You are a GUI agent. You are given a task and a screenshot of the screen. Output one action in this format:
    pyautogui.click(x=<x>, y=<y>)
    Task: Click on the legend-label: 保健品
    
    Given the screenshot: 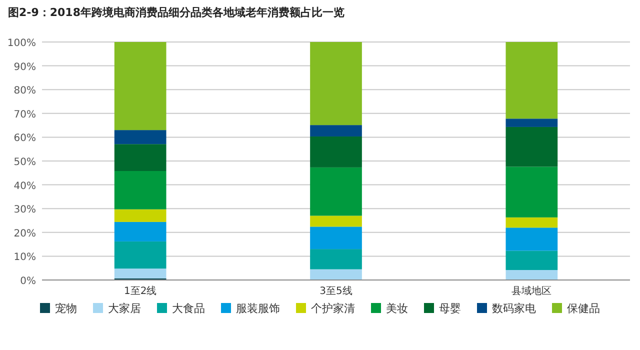 What is the action you would take?
    pyautogui.click(x=583, y=308)
    